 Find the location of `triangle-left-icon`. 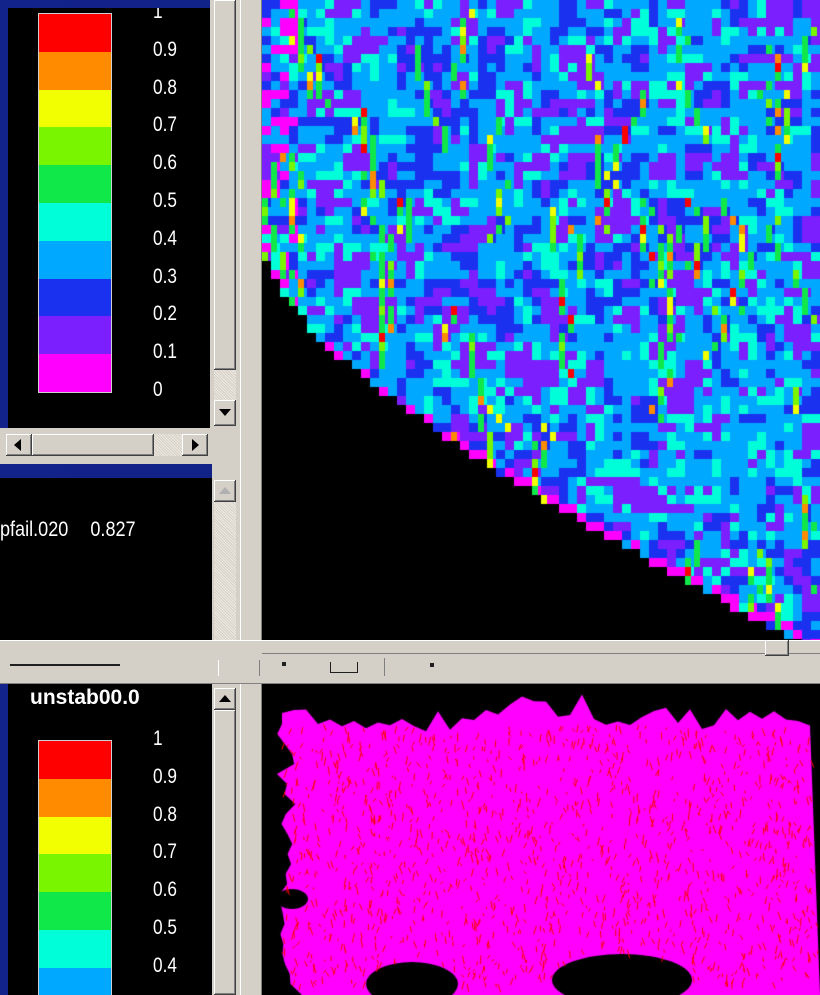

triangle-left-icon is located at coordinates (17, 445).